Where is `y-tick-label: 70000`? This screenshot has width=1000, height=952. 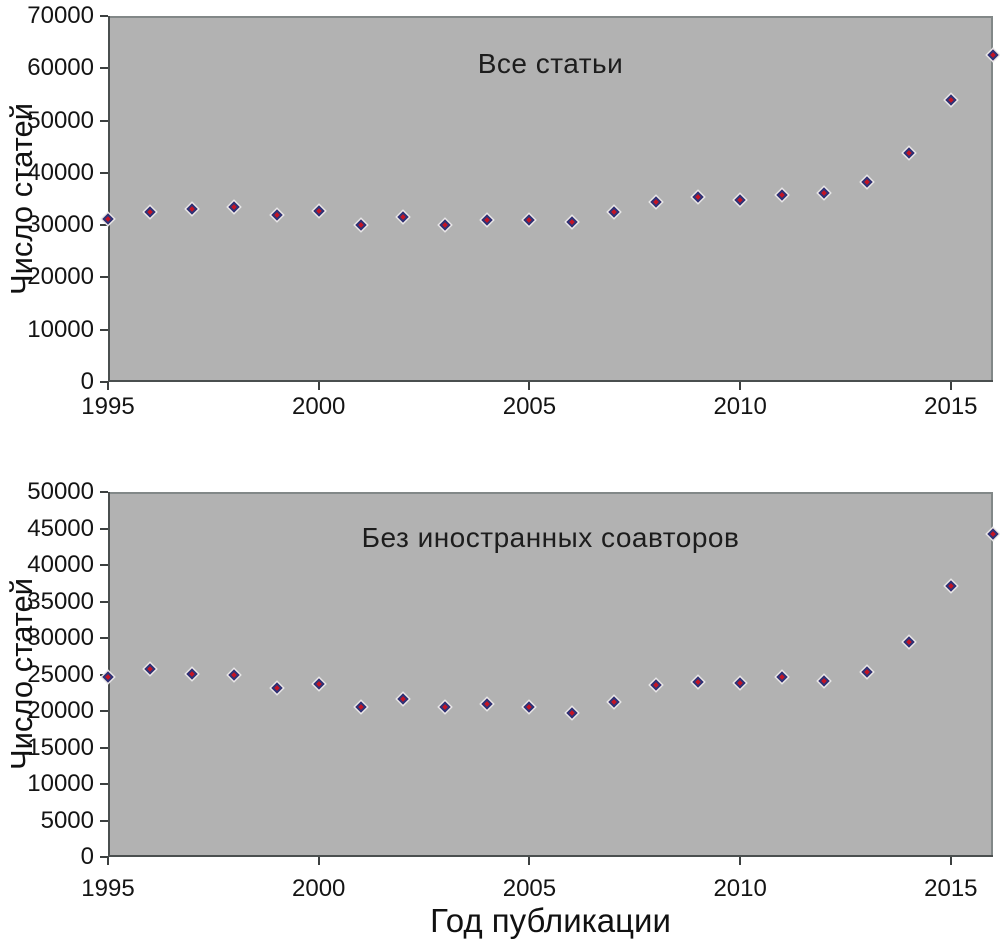
y-tick-label: 70000 is located at coordinates (60, 15).